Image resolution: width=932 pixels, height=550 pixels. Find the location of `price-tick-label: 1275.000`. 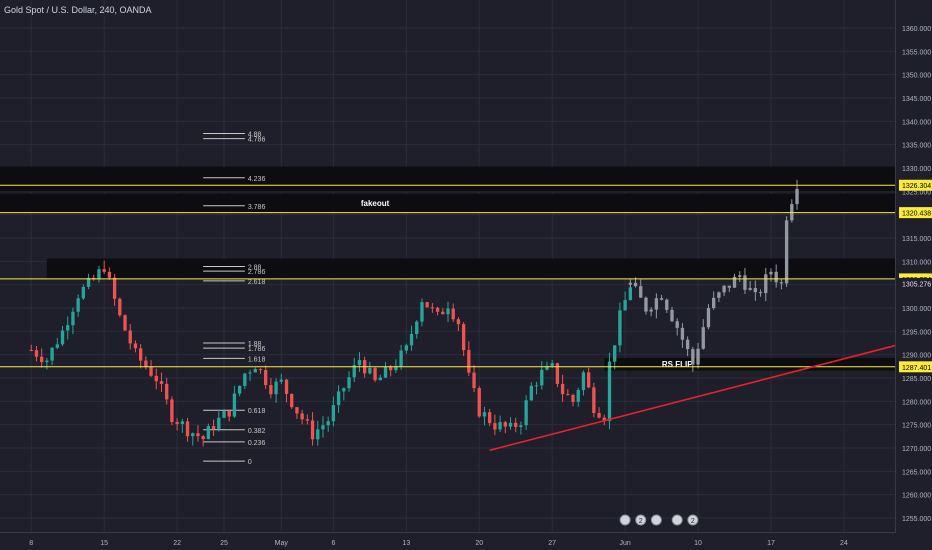

price-tick-label: 1275.000 is located at coordinates (916, 426).